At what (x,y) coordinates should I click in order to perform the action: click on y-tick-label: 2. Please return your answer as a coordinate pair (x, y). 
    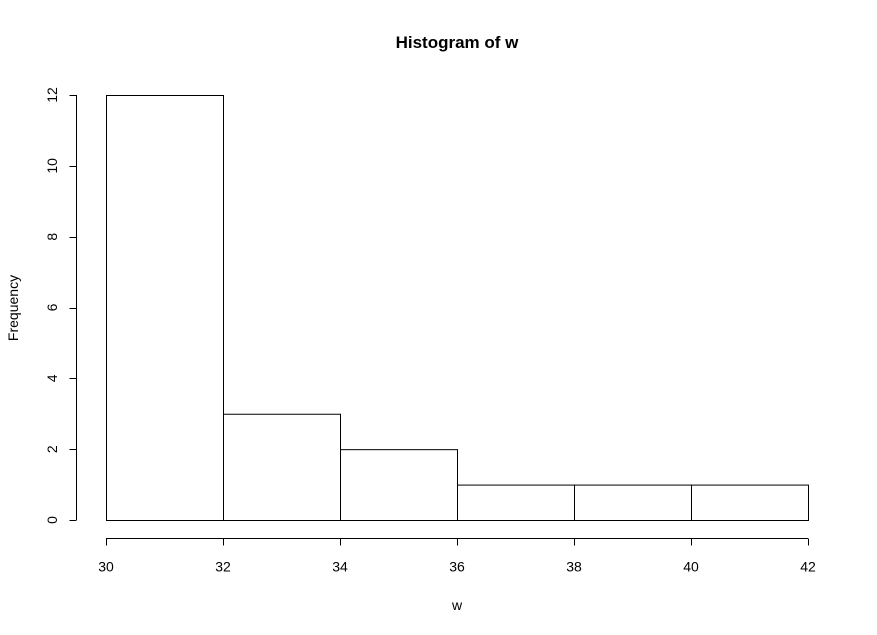
    Looking at the image, I should click on (52, 449).